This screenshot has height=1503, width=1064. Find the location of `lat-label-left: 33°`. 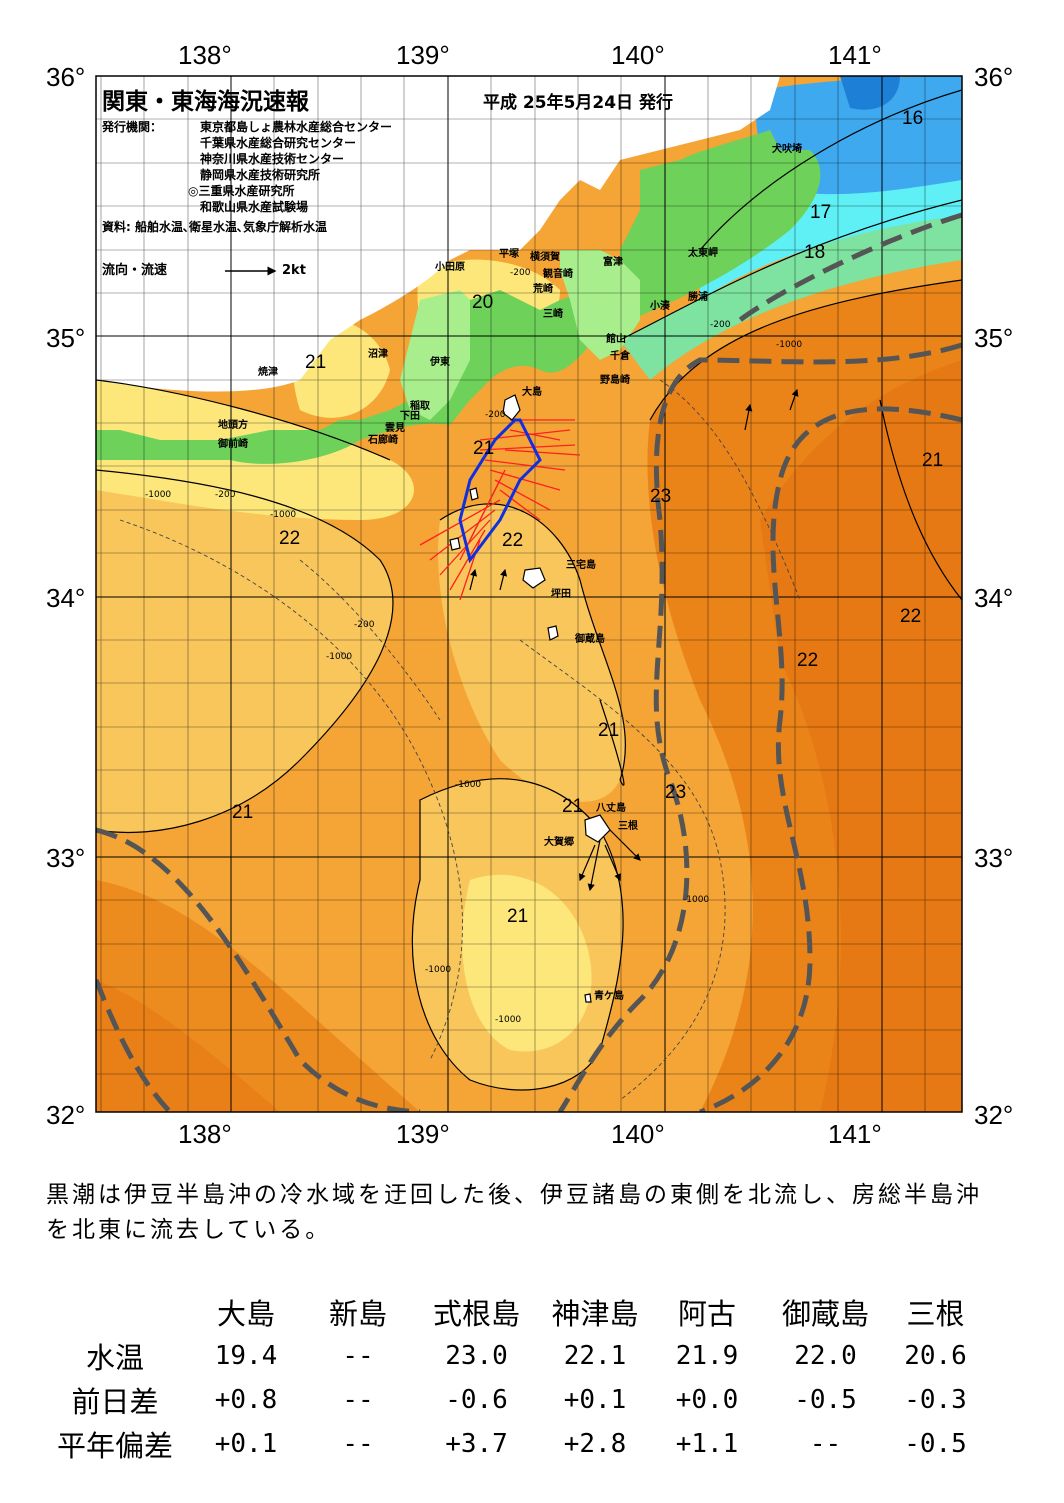

lat-label-left: 33° is located at coordinates (66, 858).